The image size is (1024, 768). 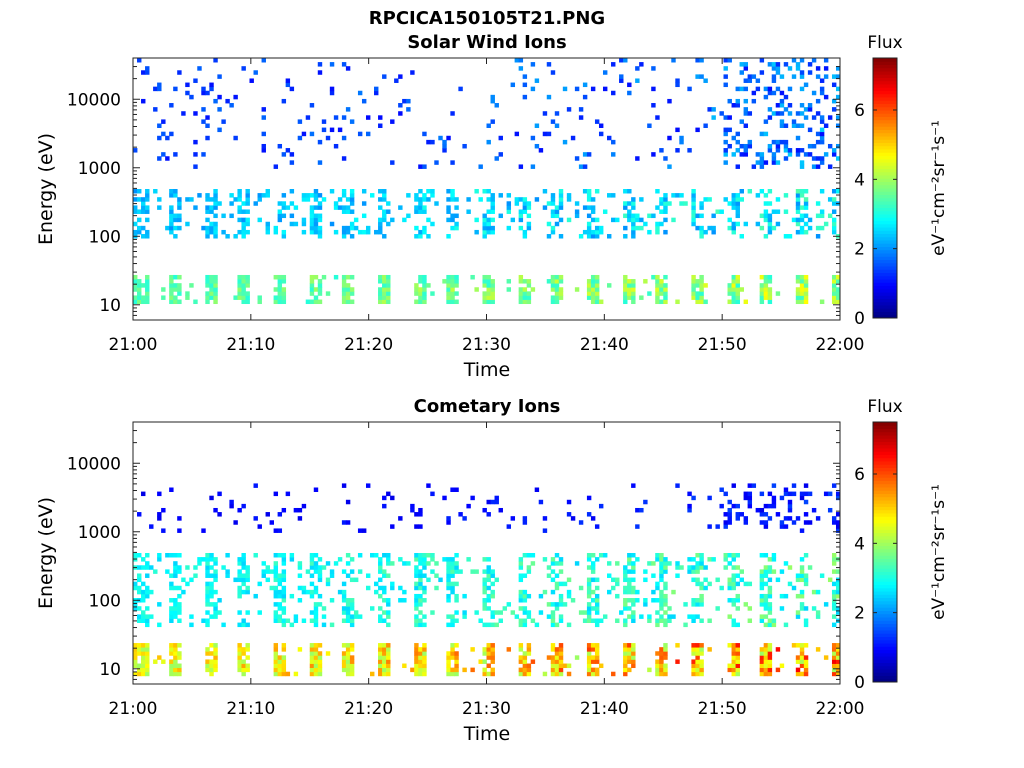 I want to click on x-tick-label: 21:40, so click(x=604, y=709).